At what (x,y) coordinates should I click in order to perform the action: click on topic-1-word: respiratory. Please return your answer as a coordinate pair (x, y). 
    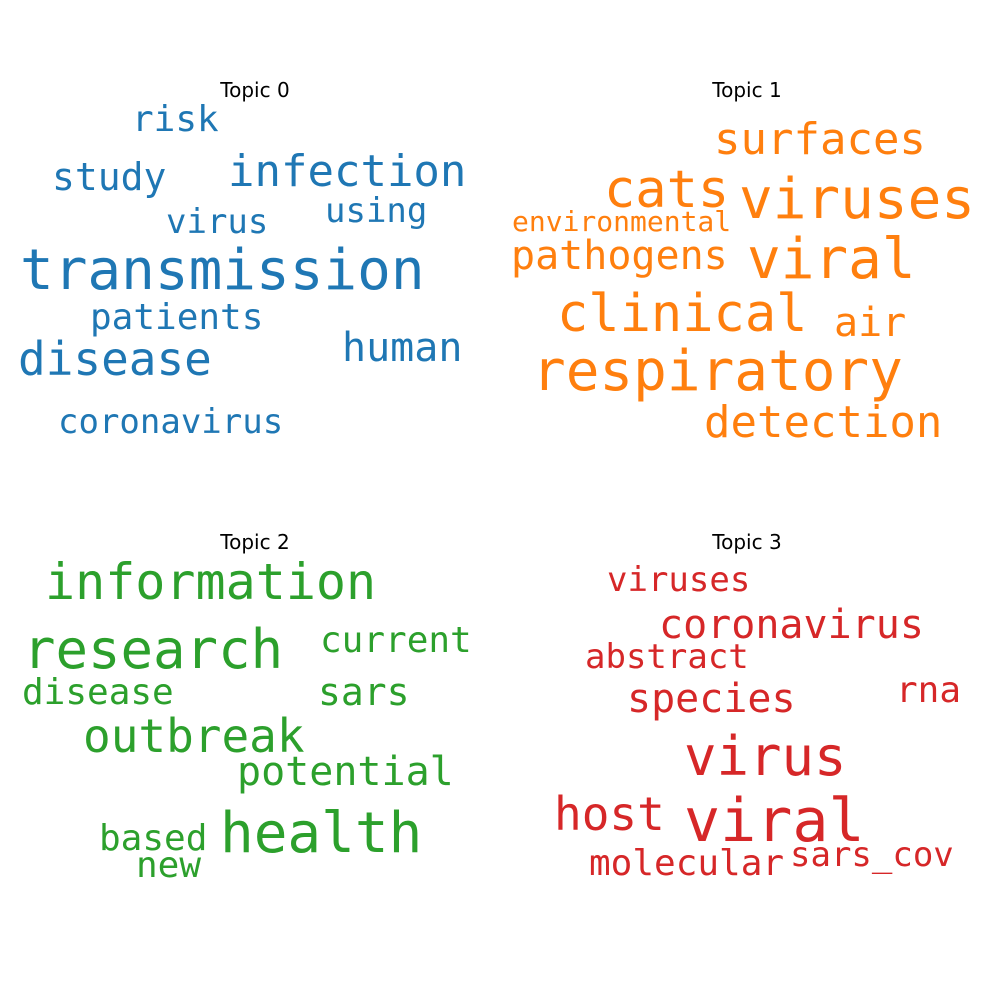
    Looking at the image, I should click on (717, 371).